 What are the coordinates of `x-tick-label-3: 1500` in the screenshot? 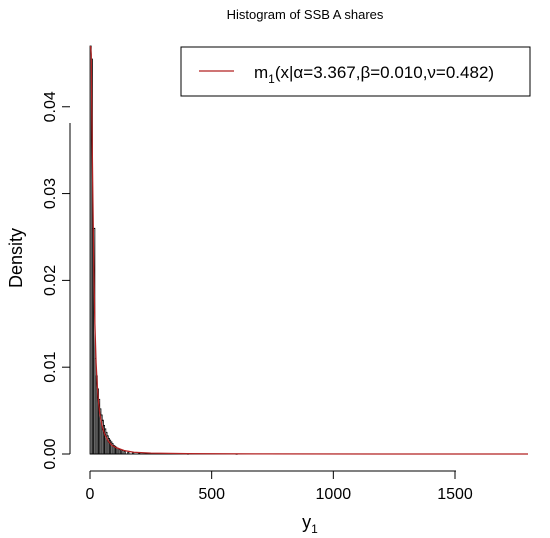 It's located at (455, 494).